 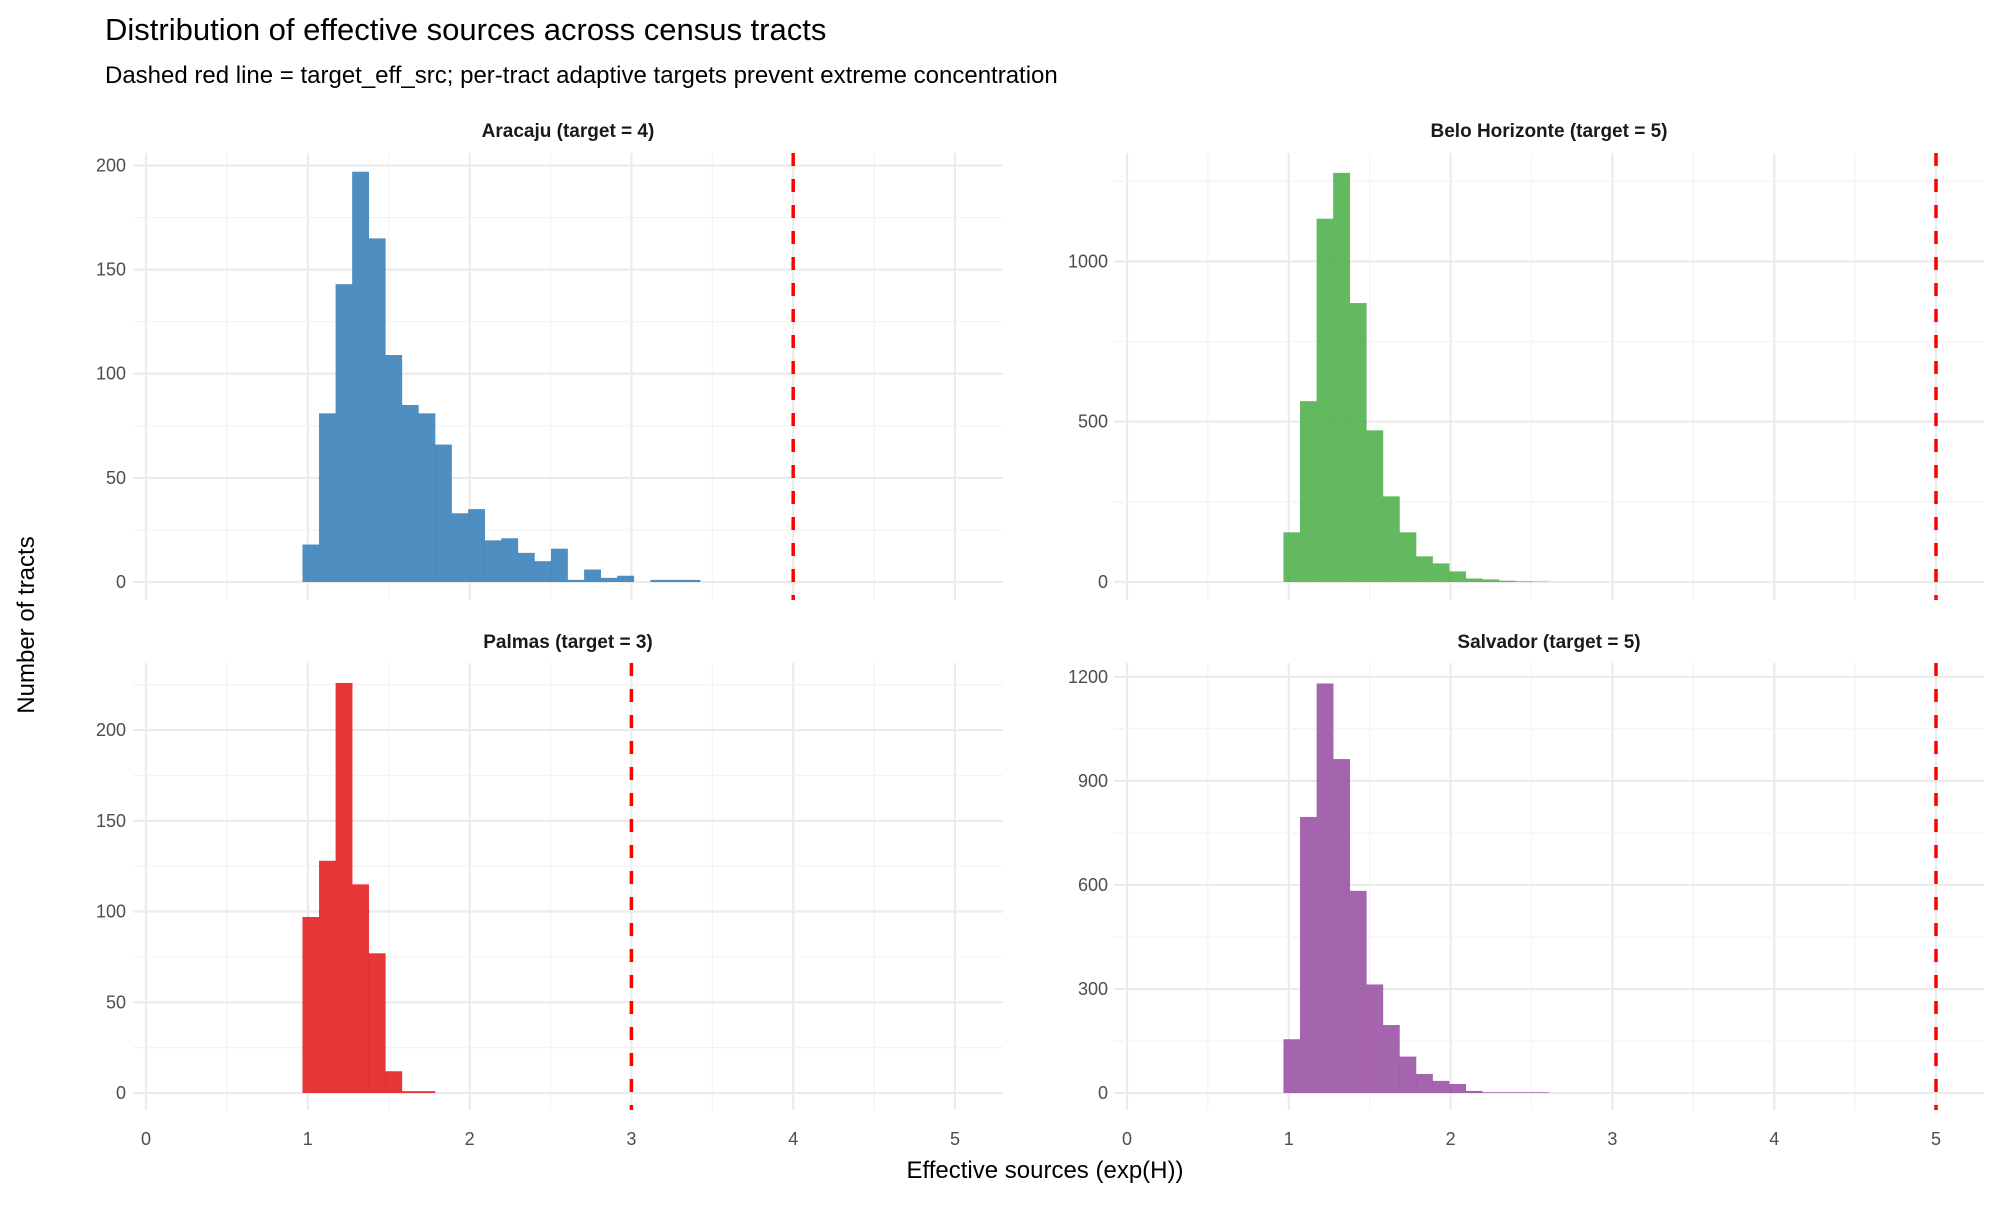 I want to click on y-tick-label: 1200, so click(x=1088, y=677).